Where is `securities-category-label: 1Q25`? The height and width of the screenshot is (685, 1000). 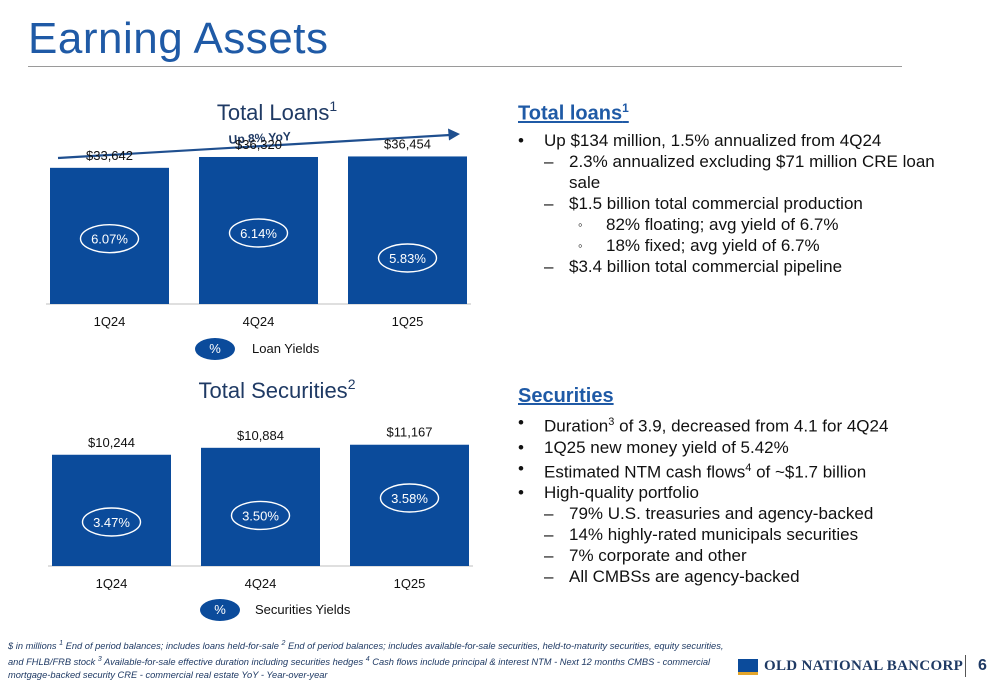 securities-category-label: 1Q25 is located at coordinates (410, 583).